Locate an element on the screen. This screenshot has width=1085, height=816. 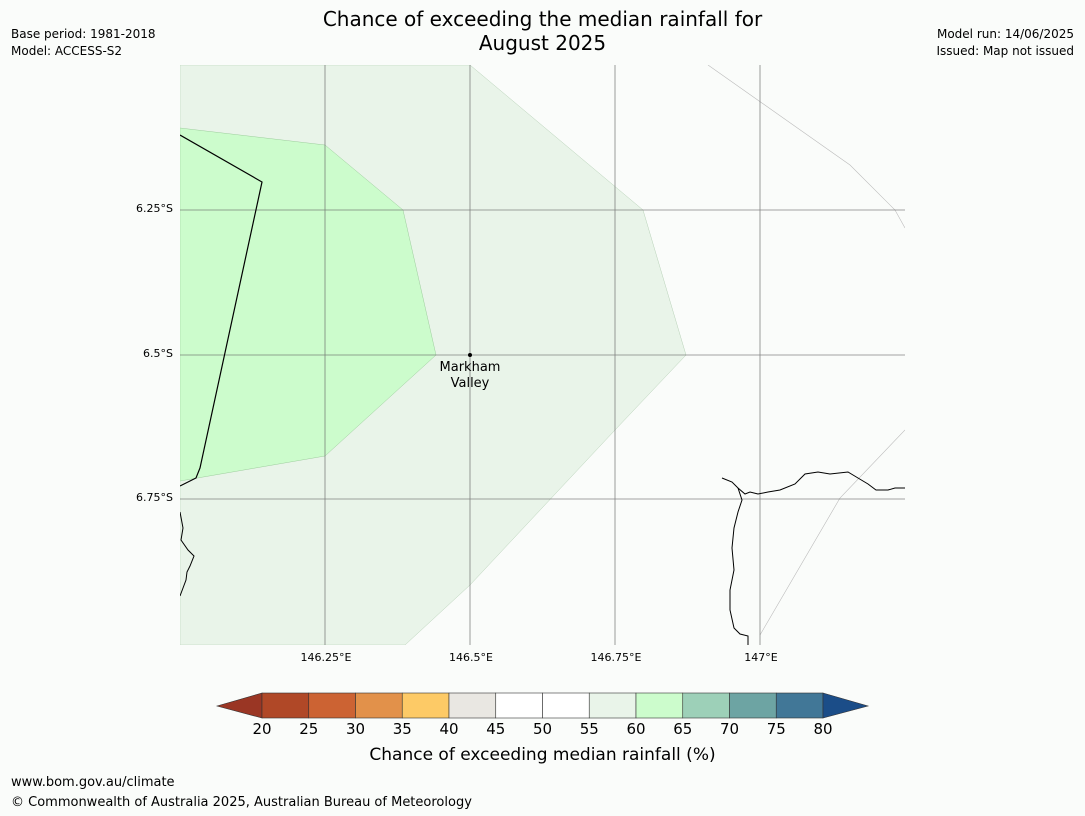
coastline-right is located at coordinates (813, 483).